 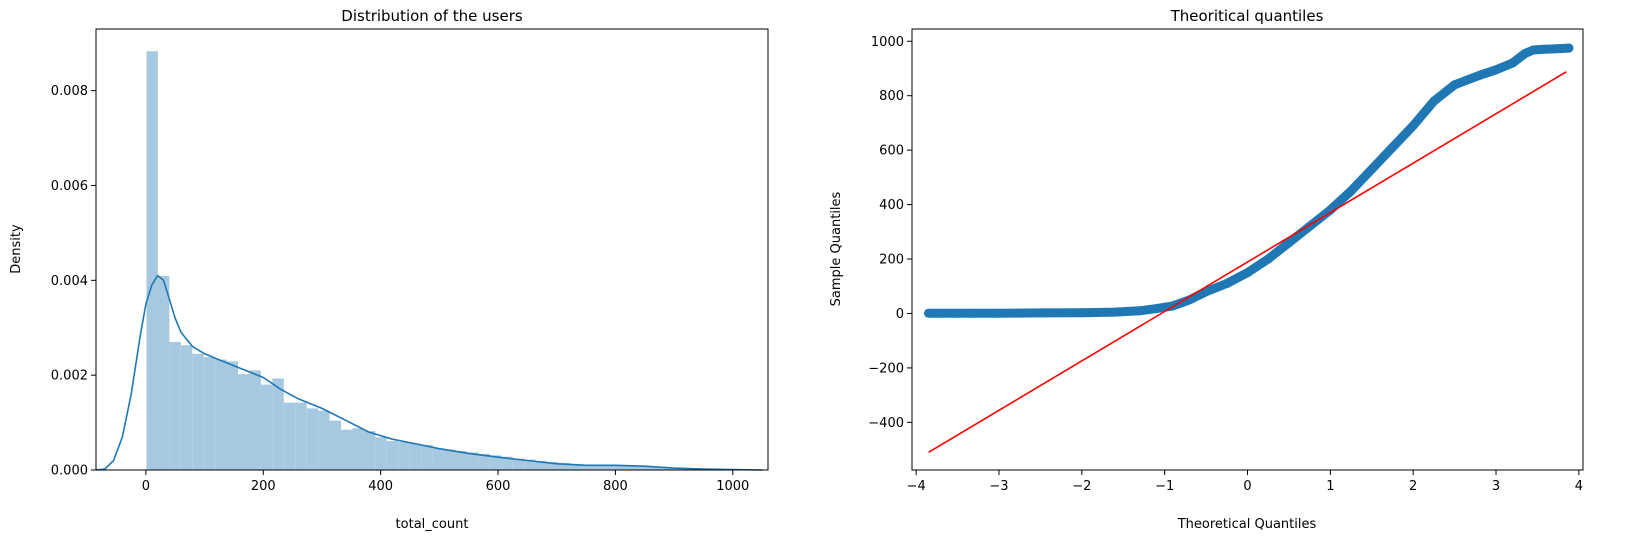 What do you see at coordinates (69, 91) in the screenshot?
I see `histogram-y-tick-label: 0.008` at bounding box center [69, 91].